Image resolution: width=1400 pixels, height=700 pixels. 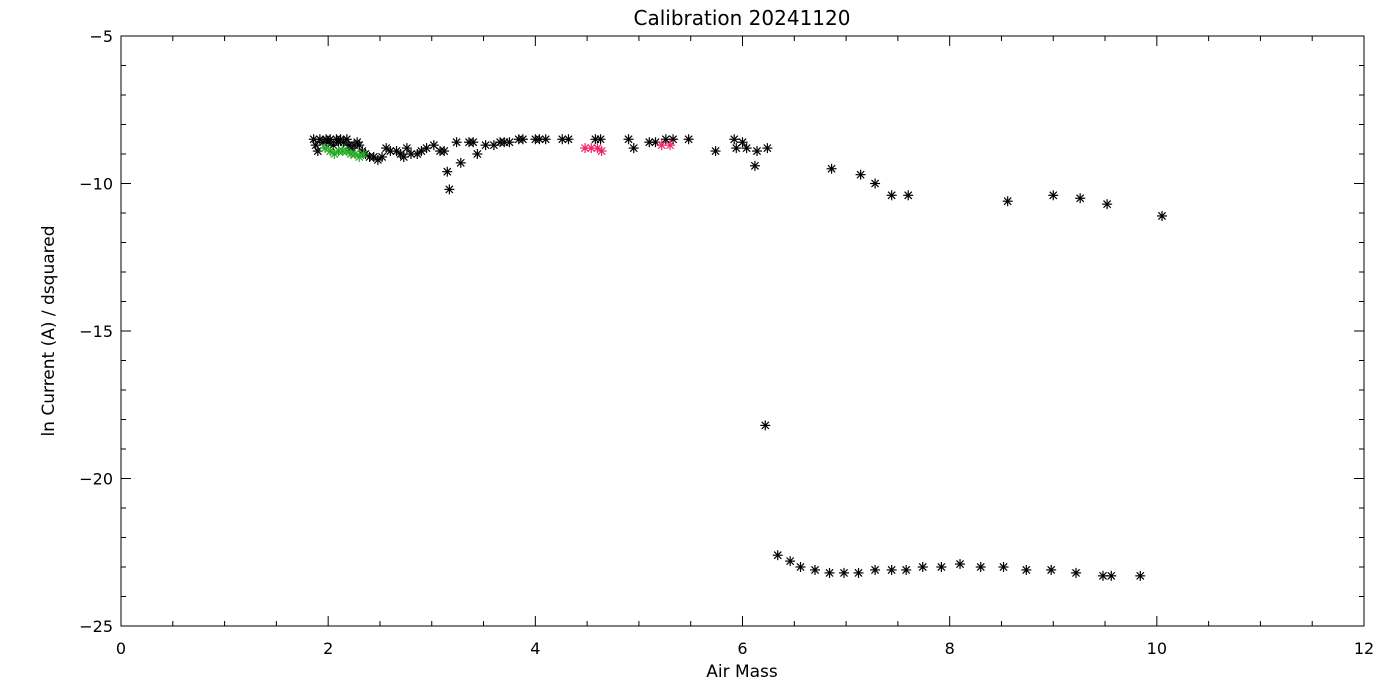 I want to click on x-tick-label: 10, so click(x=1157, y=648).